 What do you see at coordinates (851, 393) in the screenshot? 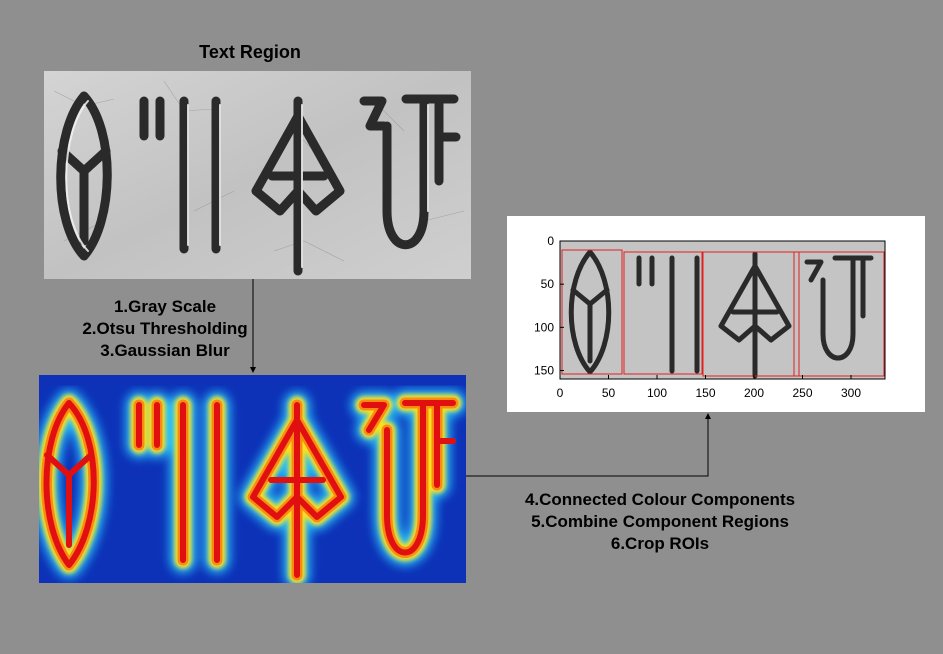
I see `x-tick-label: 300` at bounding box center [851, 393].